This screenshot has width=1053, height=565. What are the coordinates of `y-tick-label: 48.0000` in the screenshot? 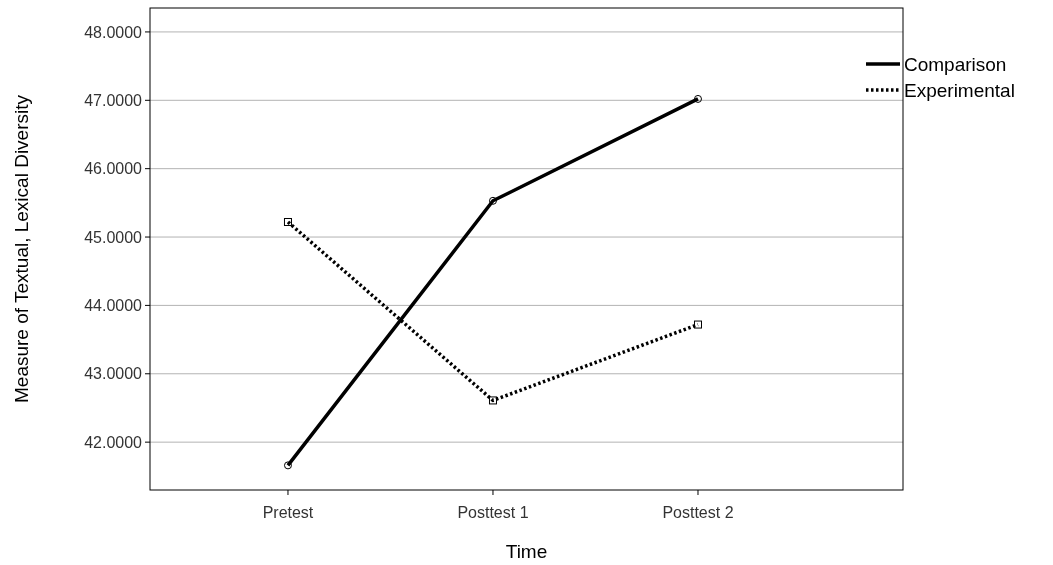 It's located at (113, 32).